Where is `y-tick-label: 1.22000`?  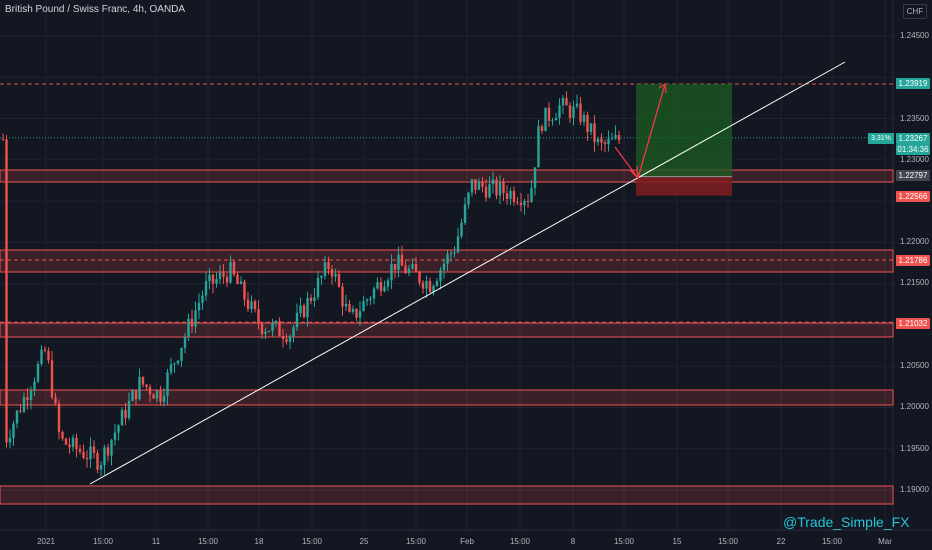
y-tick-label: 1.22000 is located at coordinates (914, 241).